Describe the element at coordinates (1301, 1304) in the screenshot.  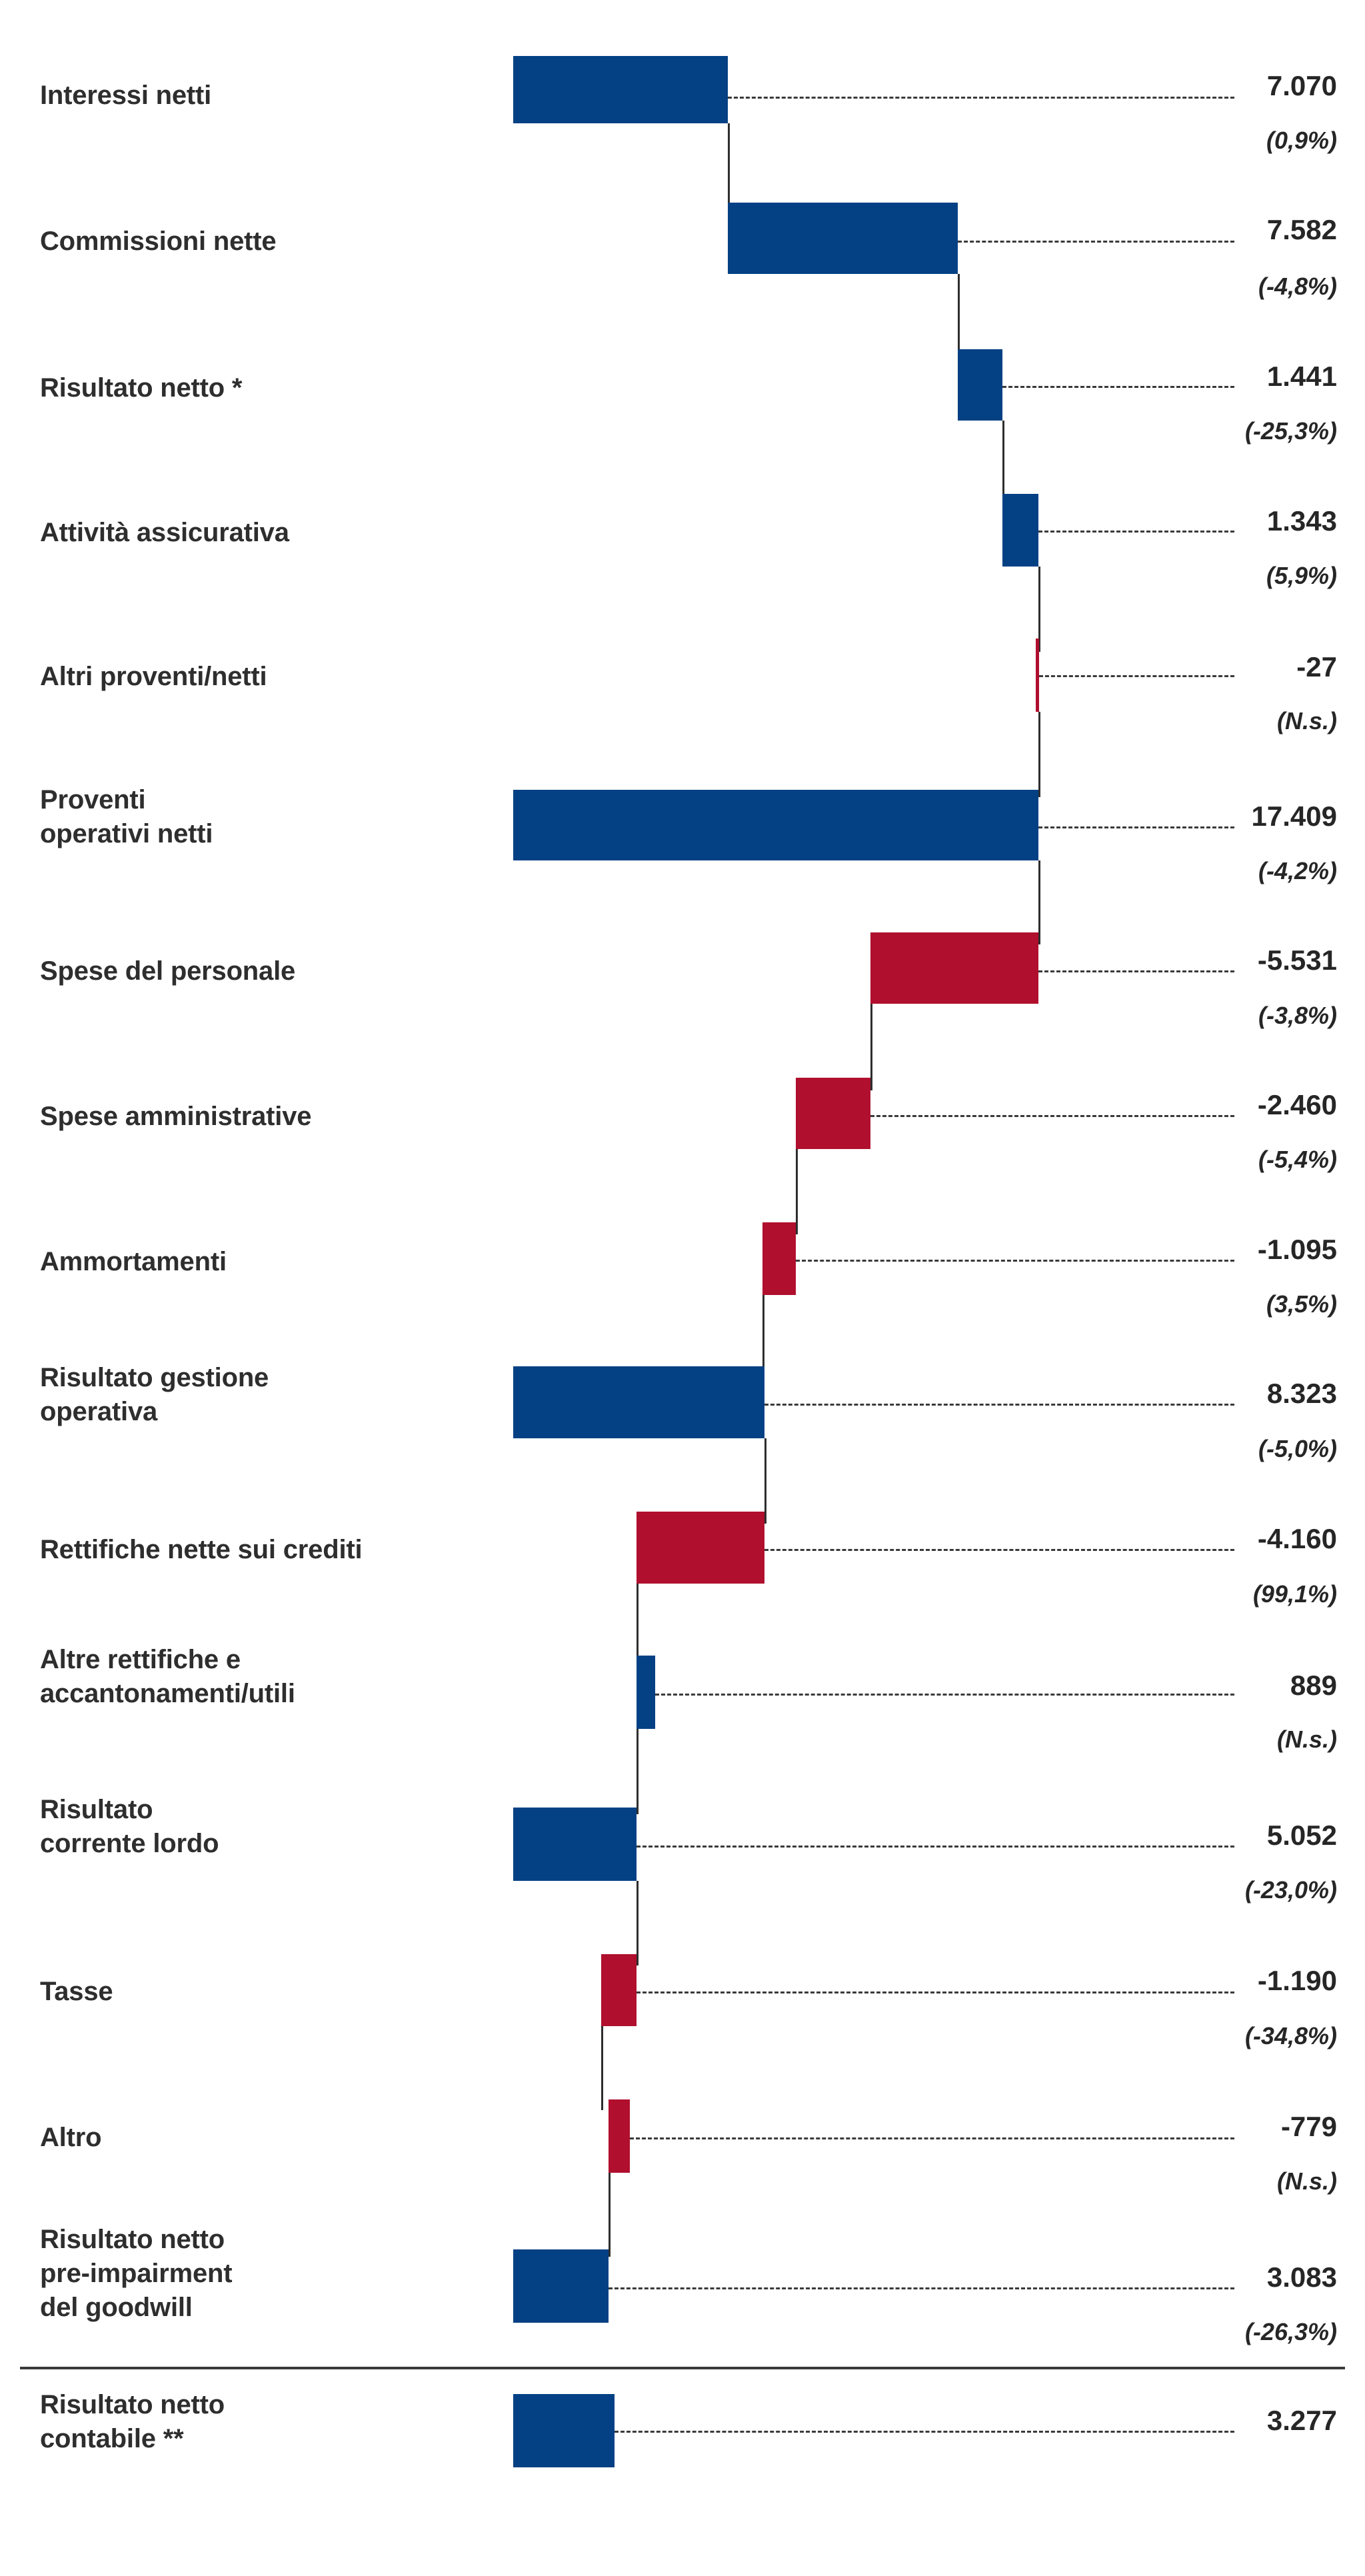
I see `row-delta: (3,5%)` at that location.